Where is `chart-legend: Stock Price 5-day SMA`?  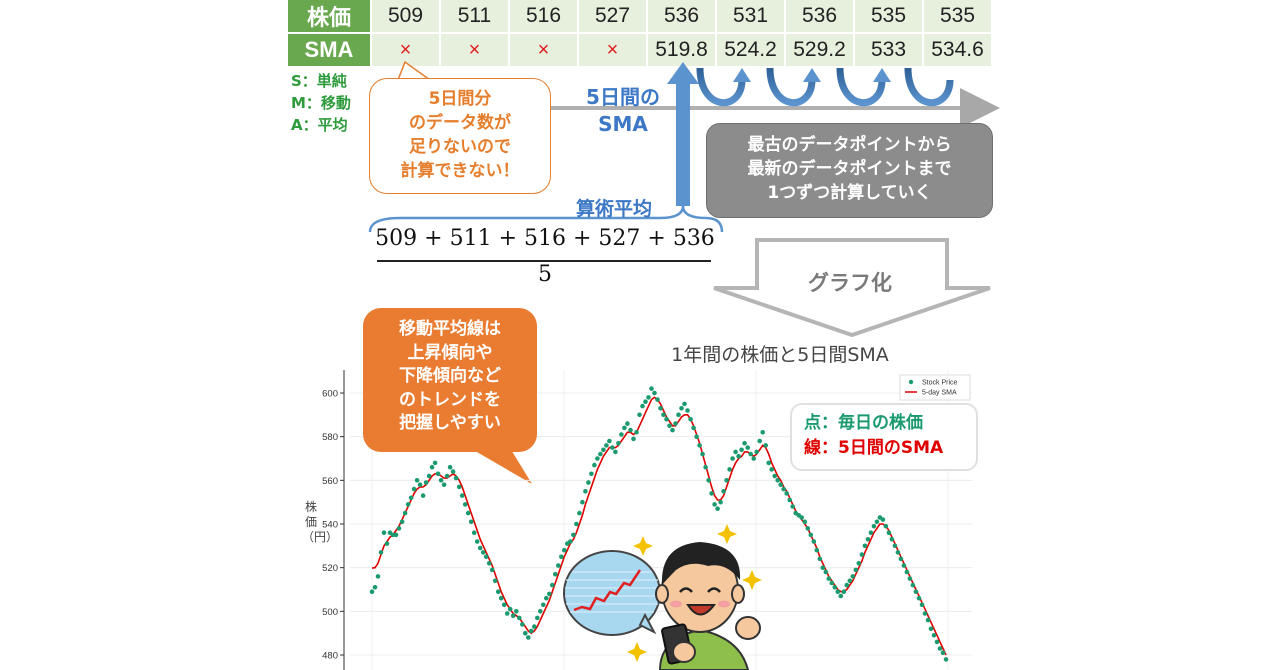
chart-legend: Stock Price 5-day SMA is located at coordinates (935, 387).